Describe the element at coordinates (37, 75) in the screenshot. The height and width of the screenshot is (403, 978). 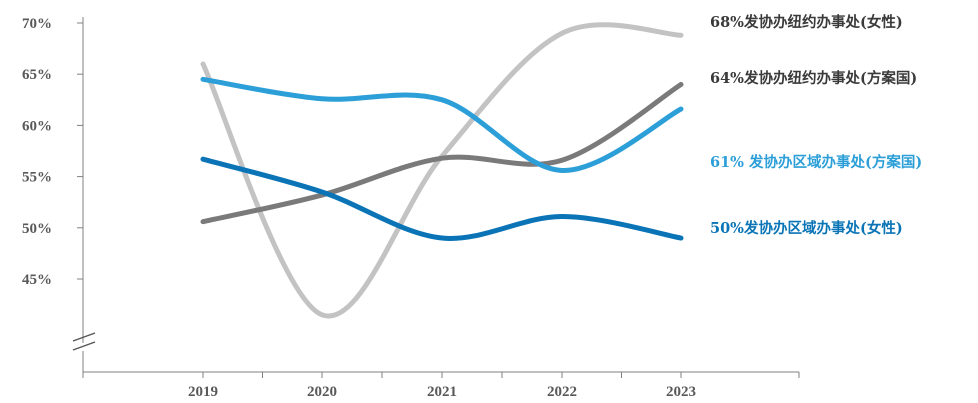
I see `y-tick-label: 65%` at that location.